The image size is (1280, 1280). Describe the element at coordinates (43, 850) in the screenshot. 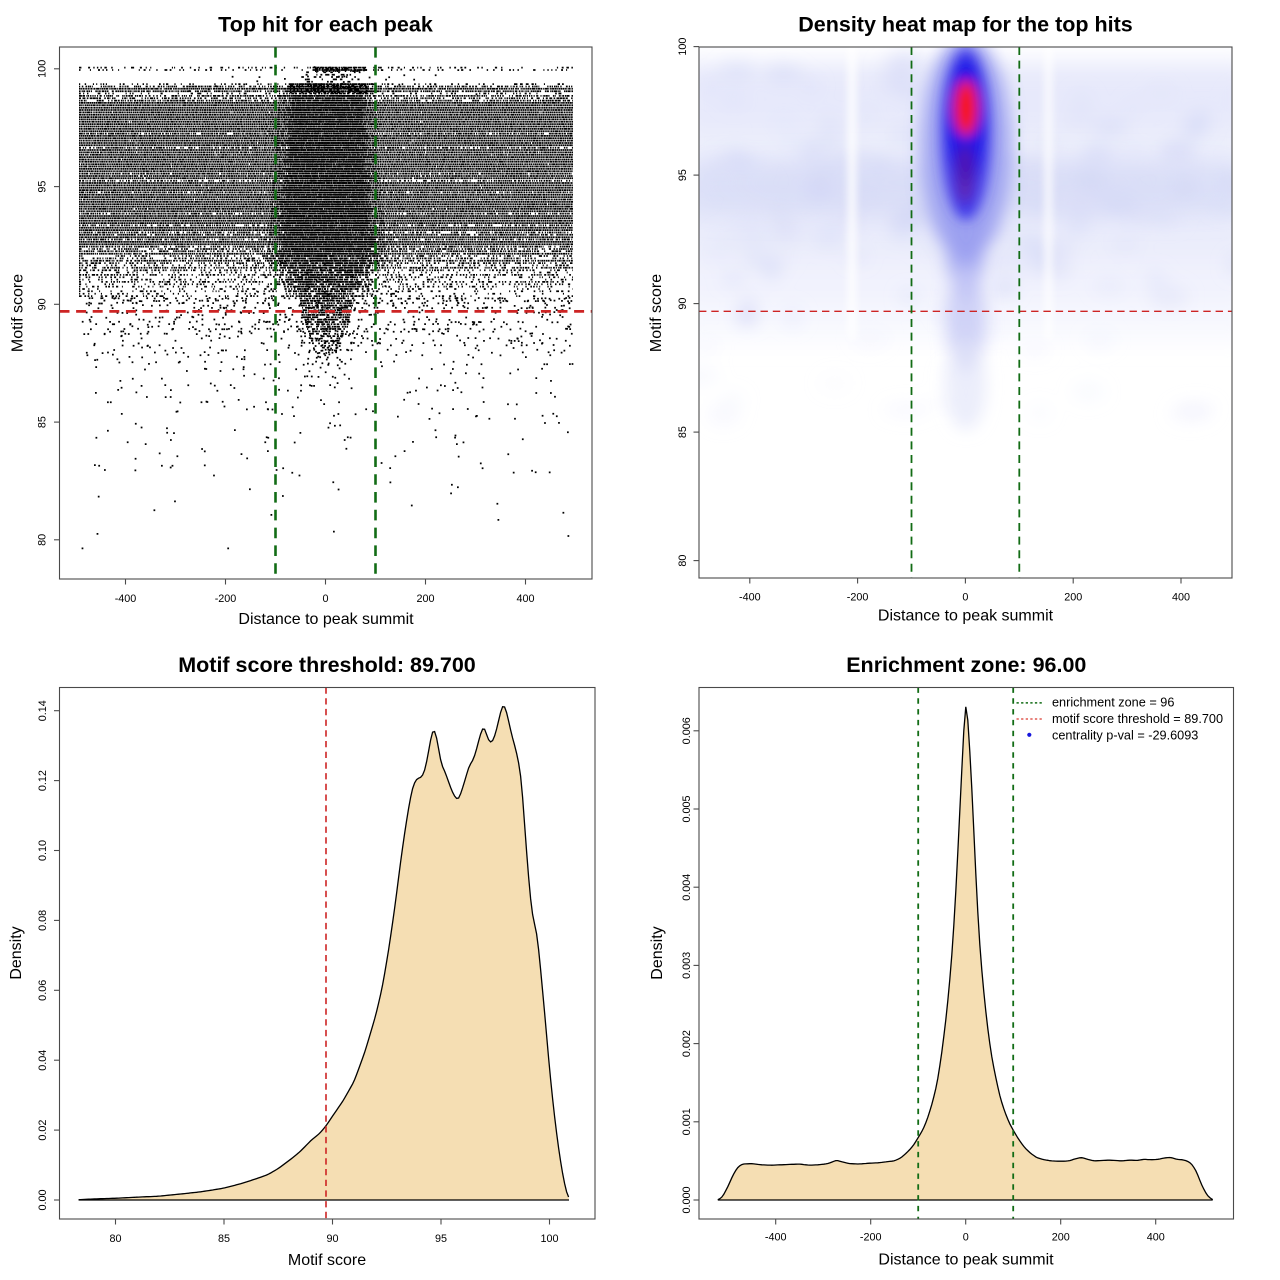

I see `svg-text: 0.10` at that location.